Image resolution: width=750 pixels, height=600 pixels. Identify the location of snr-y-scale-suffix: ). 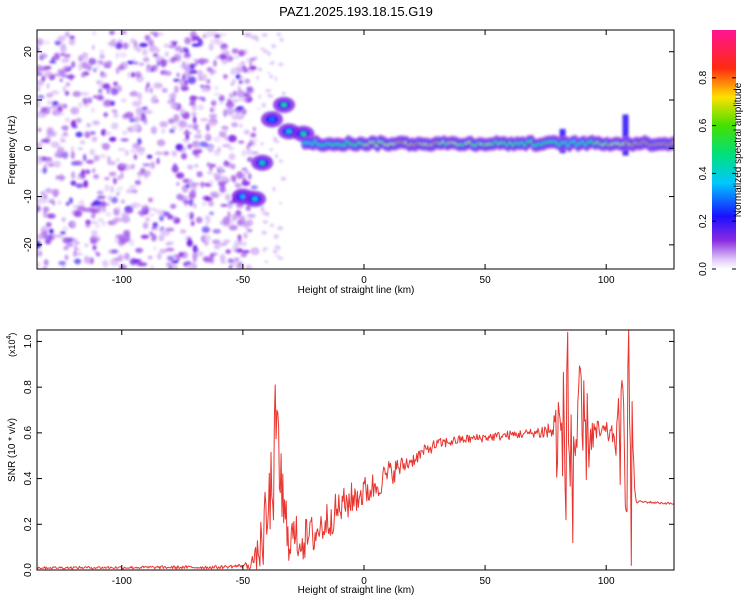
(12, 334).